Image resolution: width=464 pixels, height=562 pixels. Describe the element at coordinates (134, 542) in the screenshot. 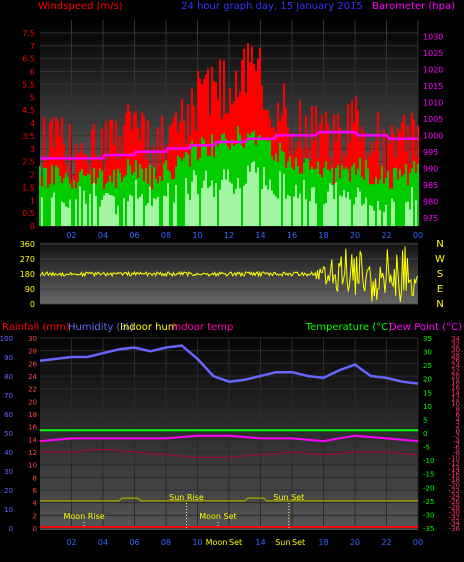

I see `climate-x-tick-label: 06` at that location.